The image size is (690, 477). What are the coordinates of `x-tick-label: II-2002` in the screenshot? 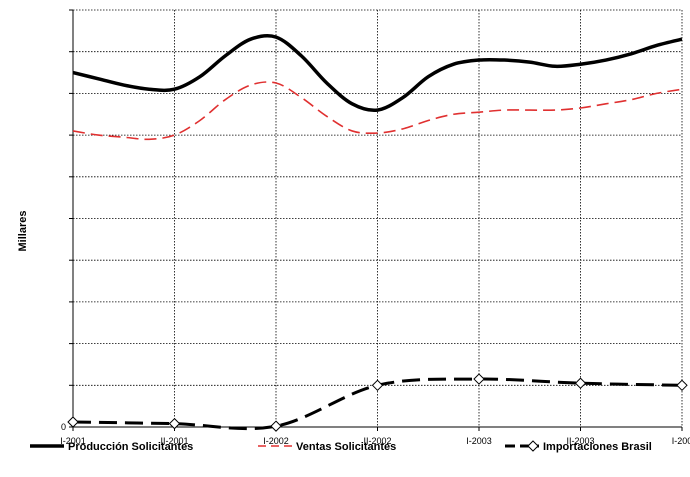 It's located at (377, 441).